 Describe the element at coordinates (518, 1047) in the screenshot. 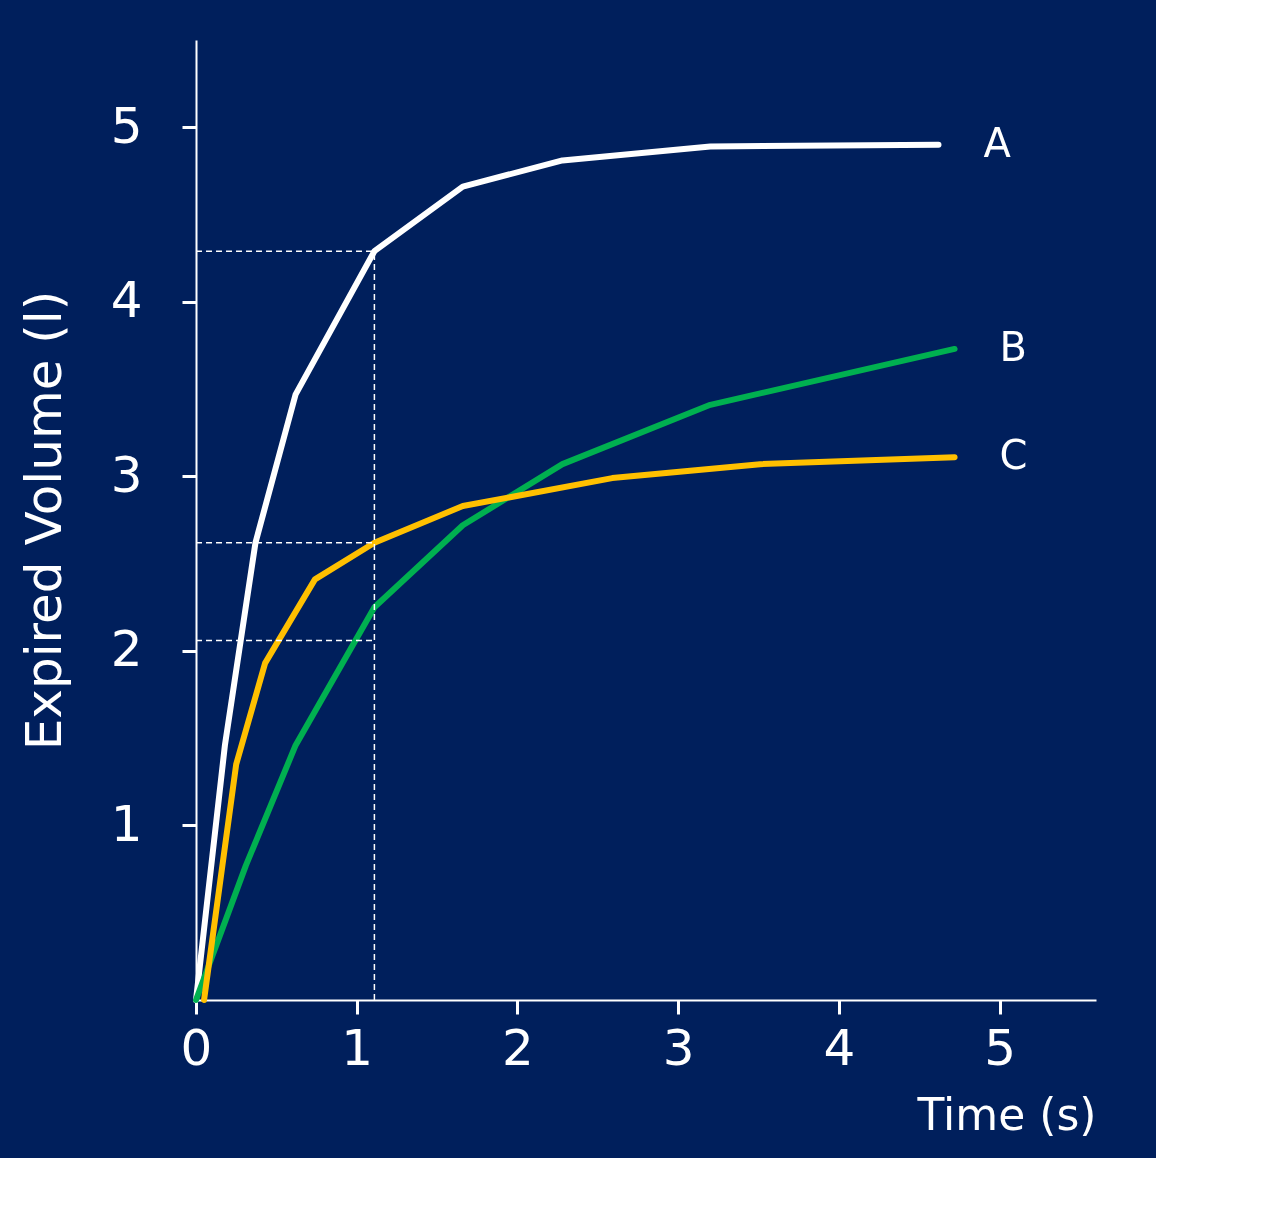

I see `x-tick-label: 2` at that location.